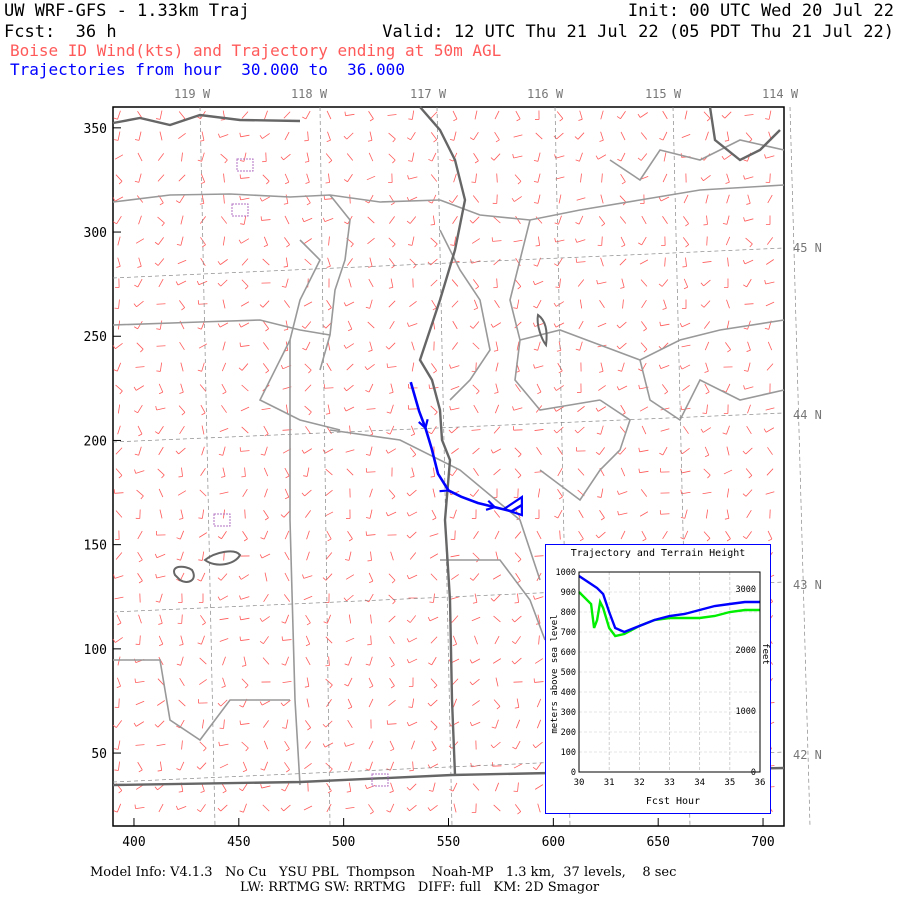  I want to click on inset-y-tick: 0, so click(573, 773).